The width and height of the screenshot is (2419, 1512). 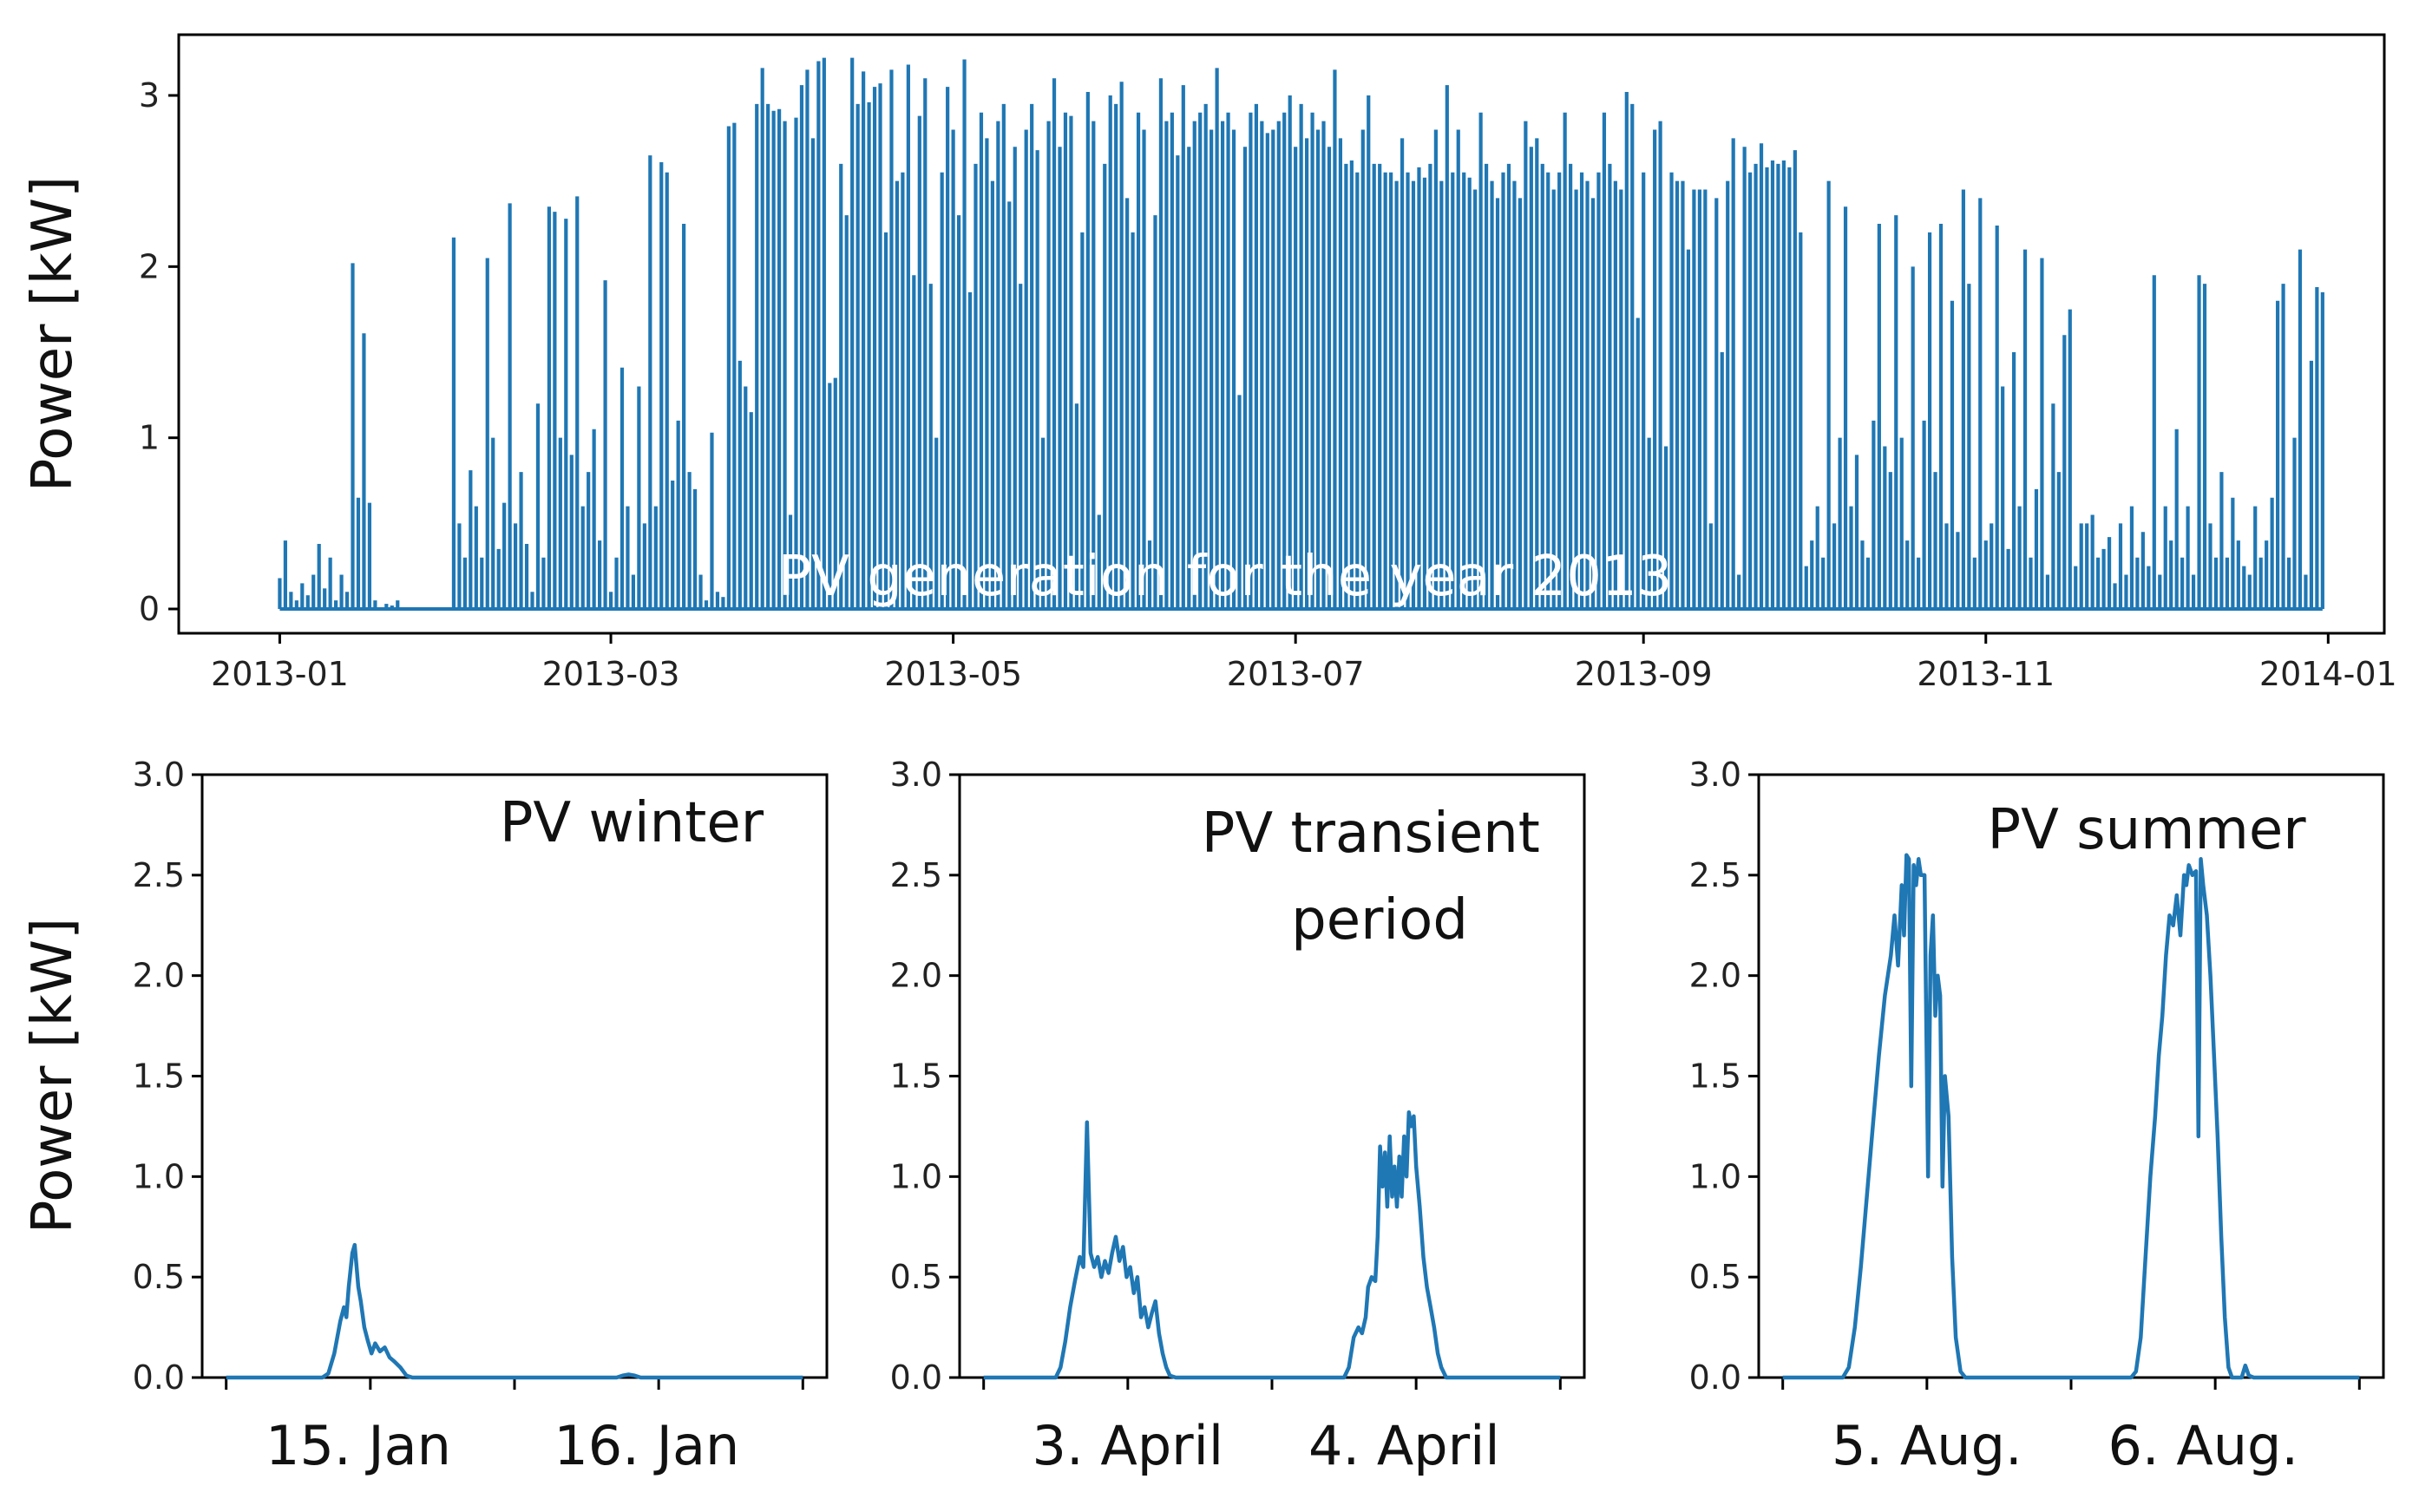 What do you see at coordinates (1715, 775) in the screenshot?
I see `summer-y-tick-label: 3.0` at bounding box center [1715, 775].